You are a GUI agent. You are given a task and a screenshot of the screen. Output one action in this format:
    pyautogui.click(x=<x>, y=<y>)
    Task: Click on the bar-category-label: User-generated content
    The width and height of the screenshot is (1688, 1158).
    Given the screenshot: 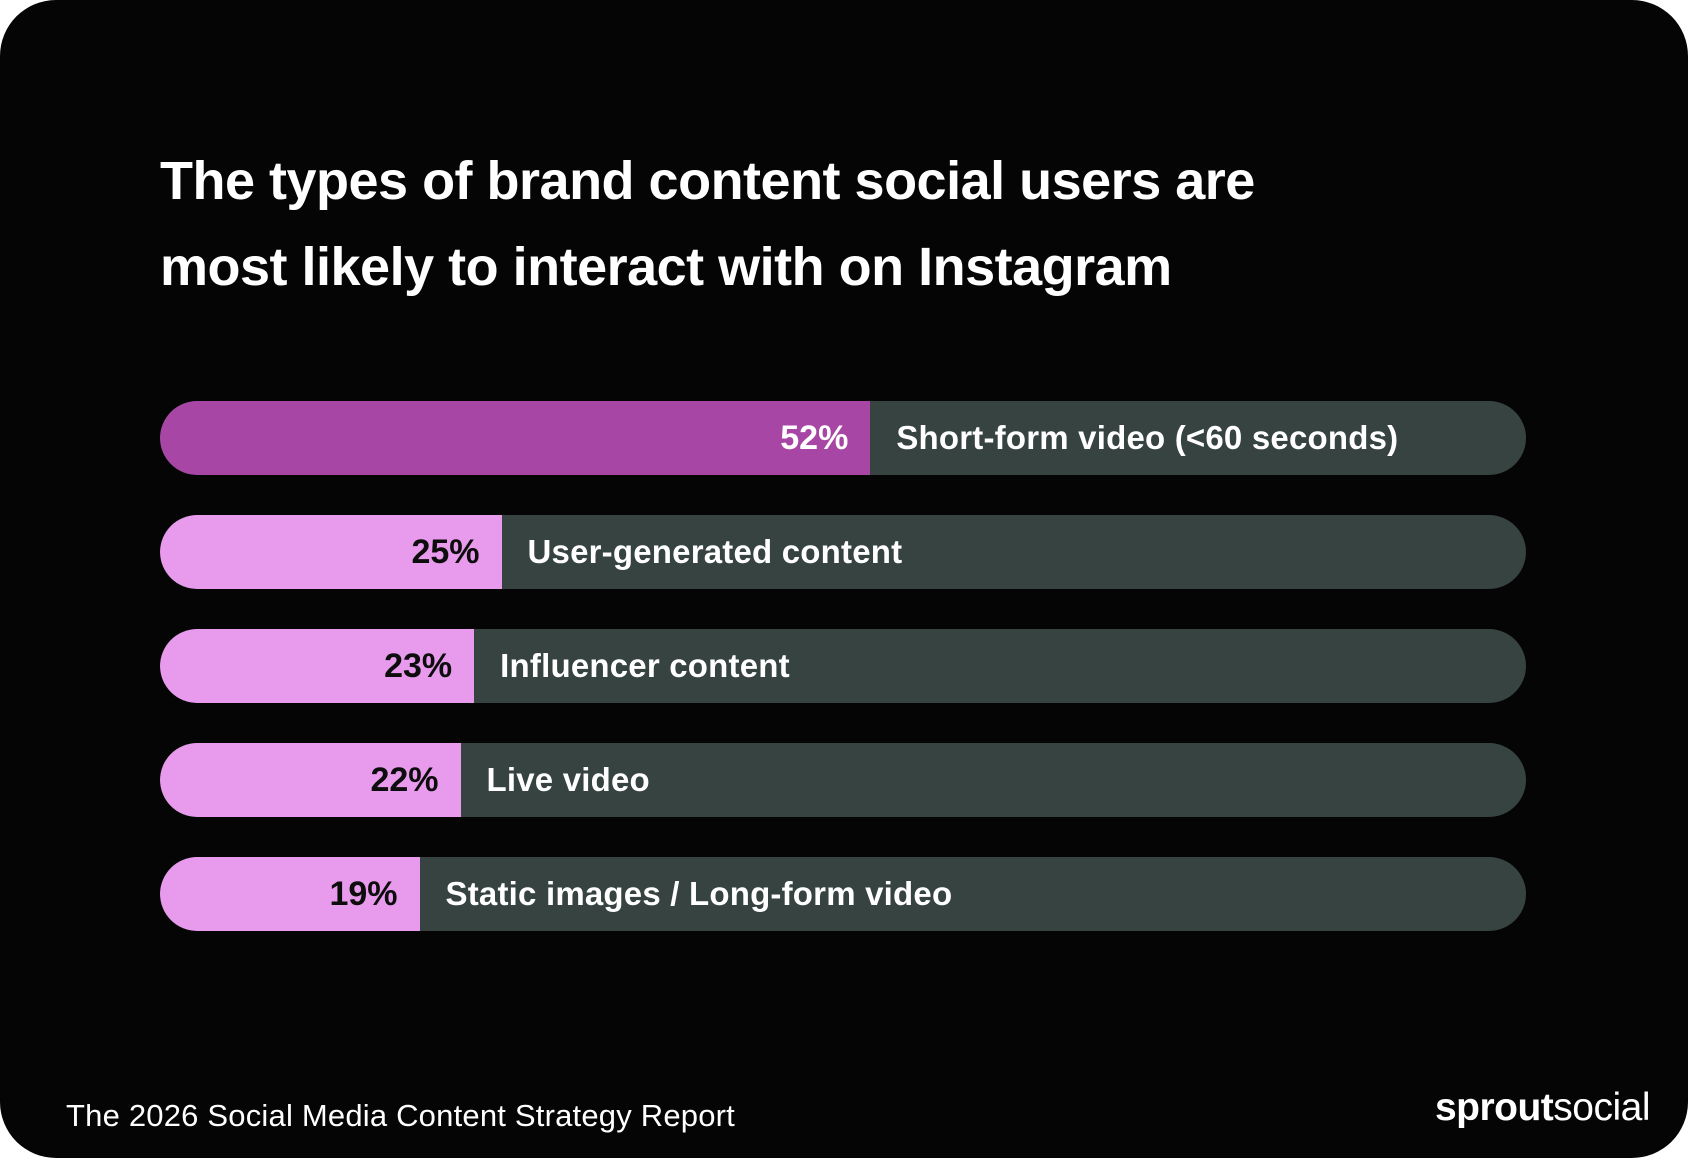 What is the action you would take?
    pyautogui.click(x=715, y=551)
    